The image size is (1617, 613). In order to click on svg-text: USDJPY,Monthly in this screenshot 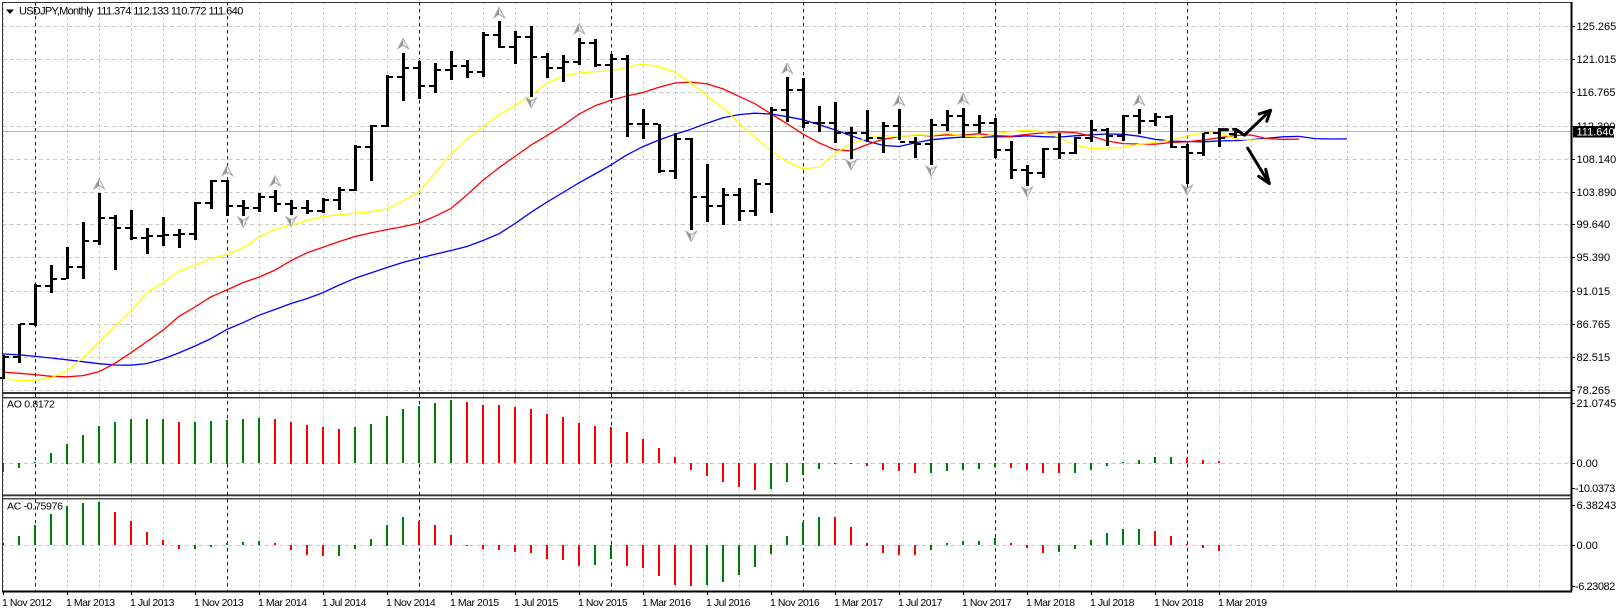, I will do `click(56, 12)`.